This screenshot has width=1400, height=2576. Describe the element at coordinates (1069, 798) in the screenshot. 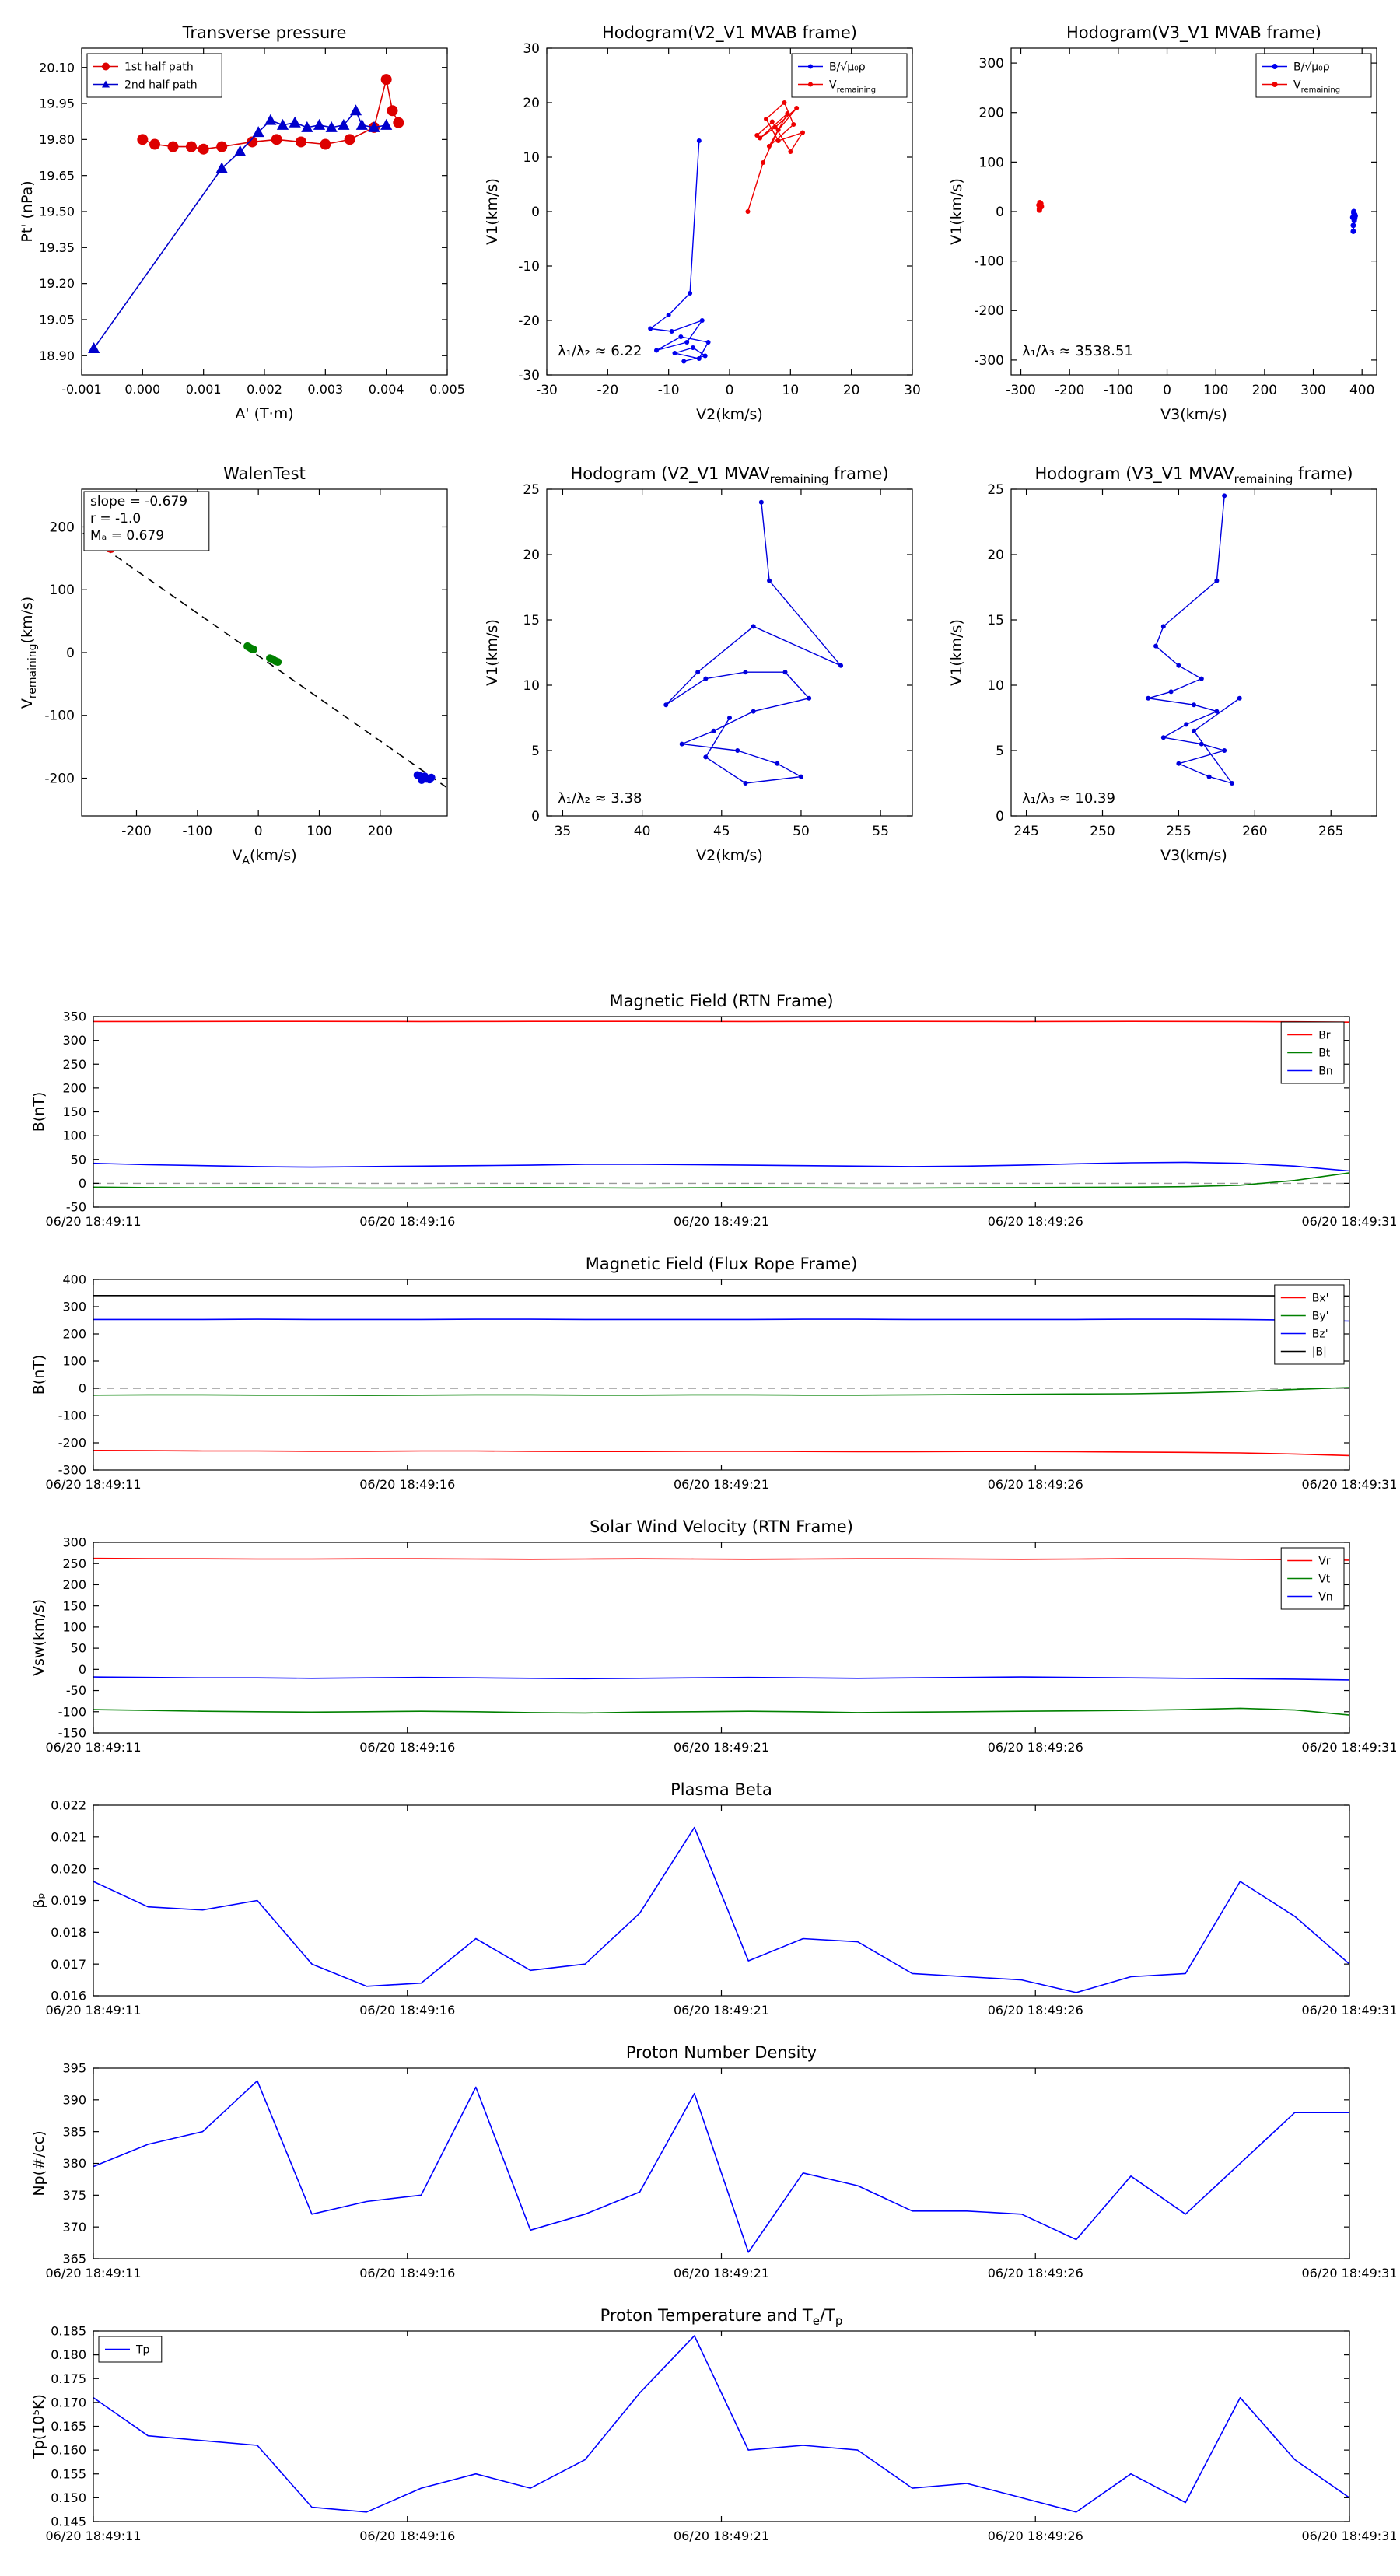

I see `svg-text: λ₁/λ₃ ≈ 10.39` at that location.